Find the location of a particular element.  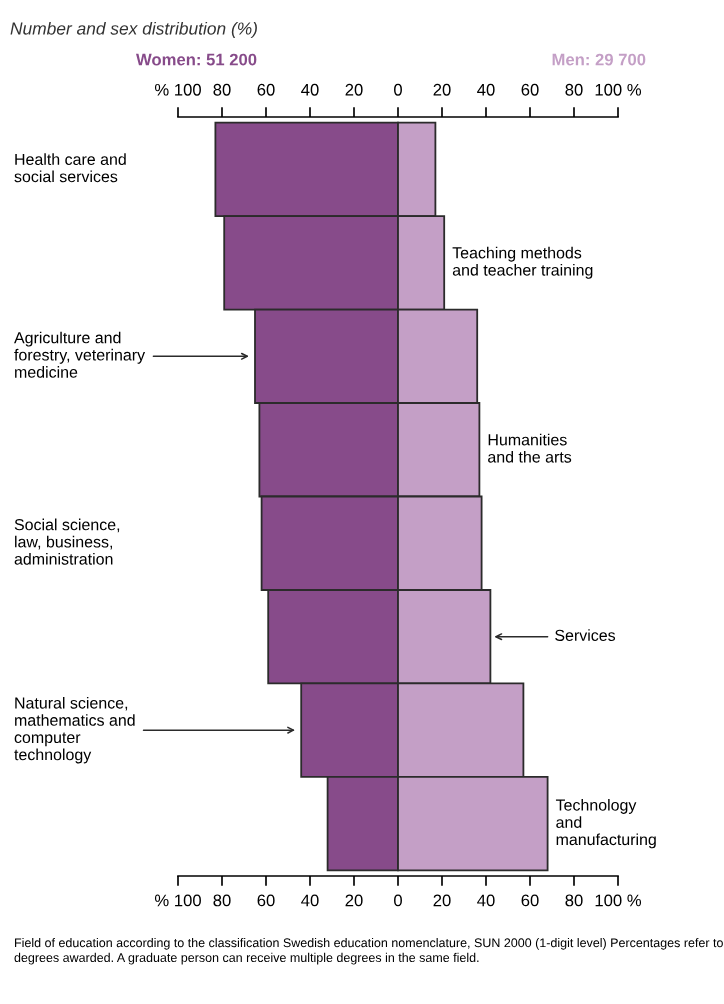

chart-title: Number and sex distribution (%) is located at coordinates (133, 30).